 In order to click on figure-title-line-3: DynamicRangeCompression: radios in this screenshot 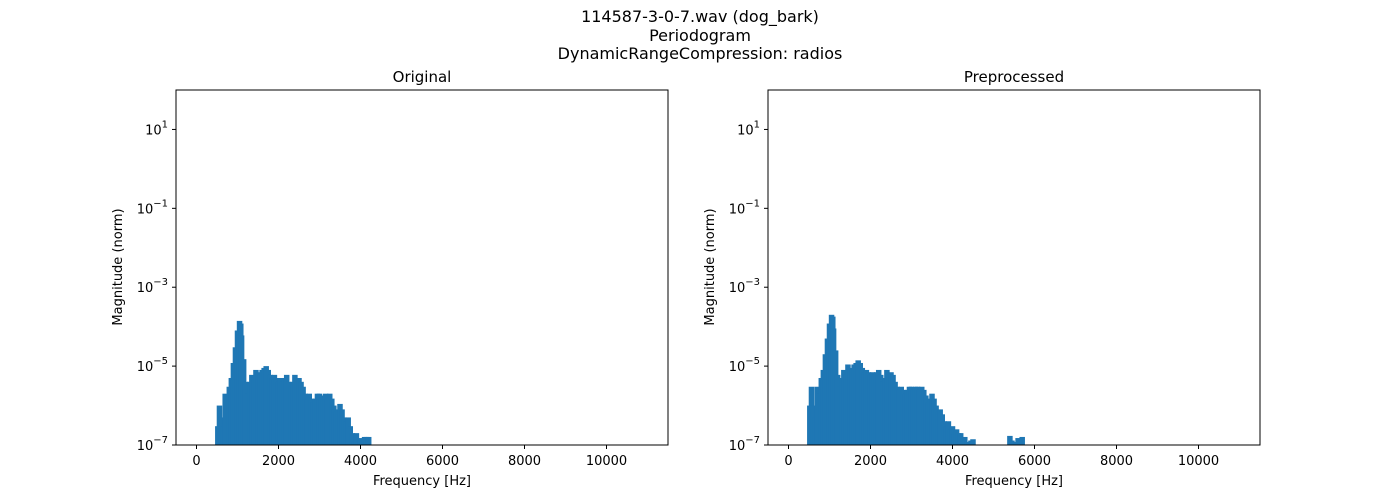, I will do `click(700, 53)`.